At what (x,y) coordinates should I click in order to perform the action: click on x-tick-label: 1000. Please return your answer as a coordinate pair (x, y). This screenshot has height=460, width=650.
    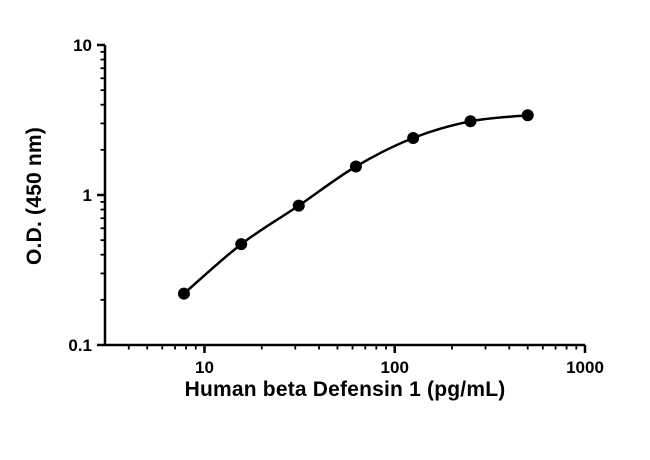
    Looking at the image, I should click on (585, 367).